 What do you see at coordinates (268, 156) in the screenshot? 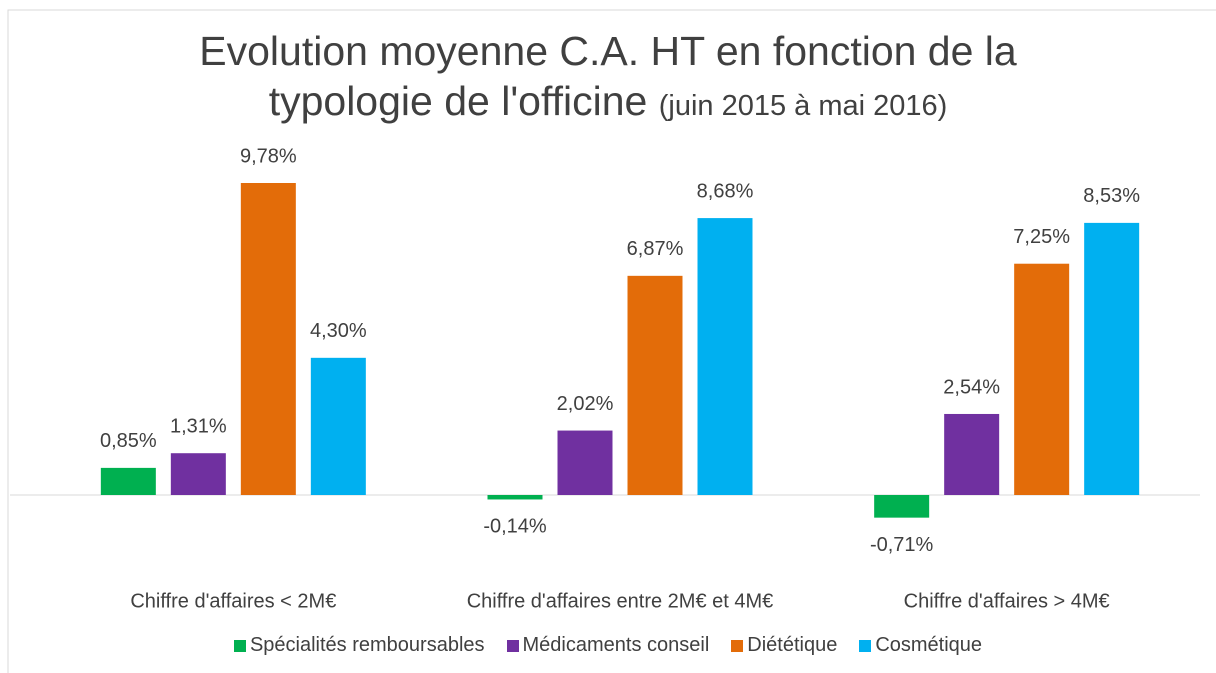
I see `data-label: 9,78%` at bounding box center [268, 156].